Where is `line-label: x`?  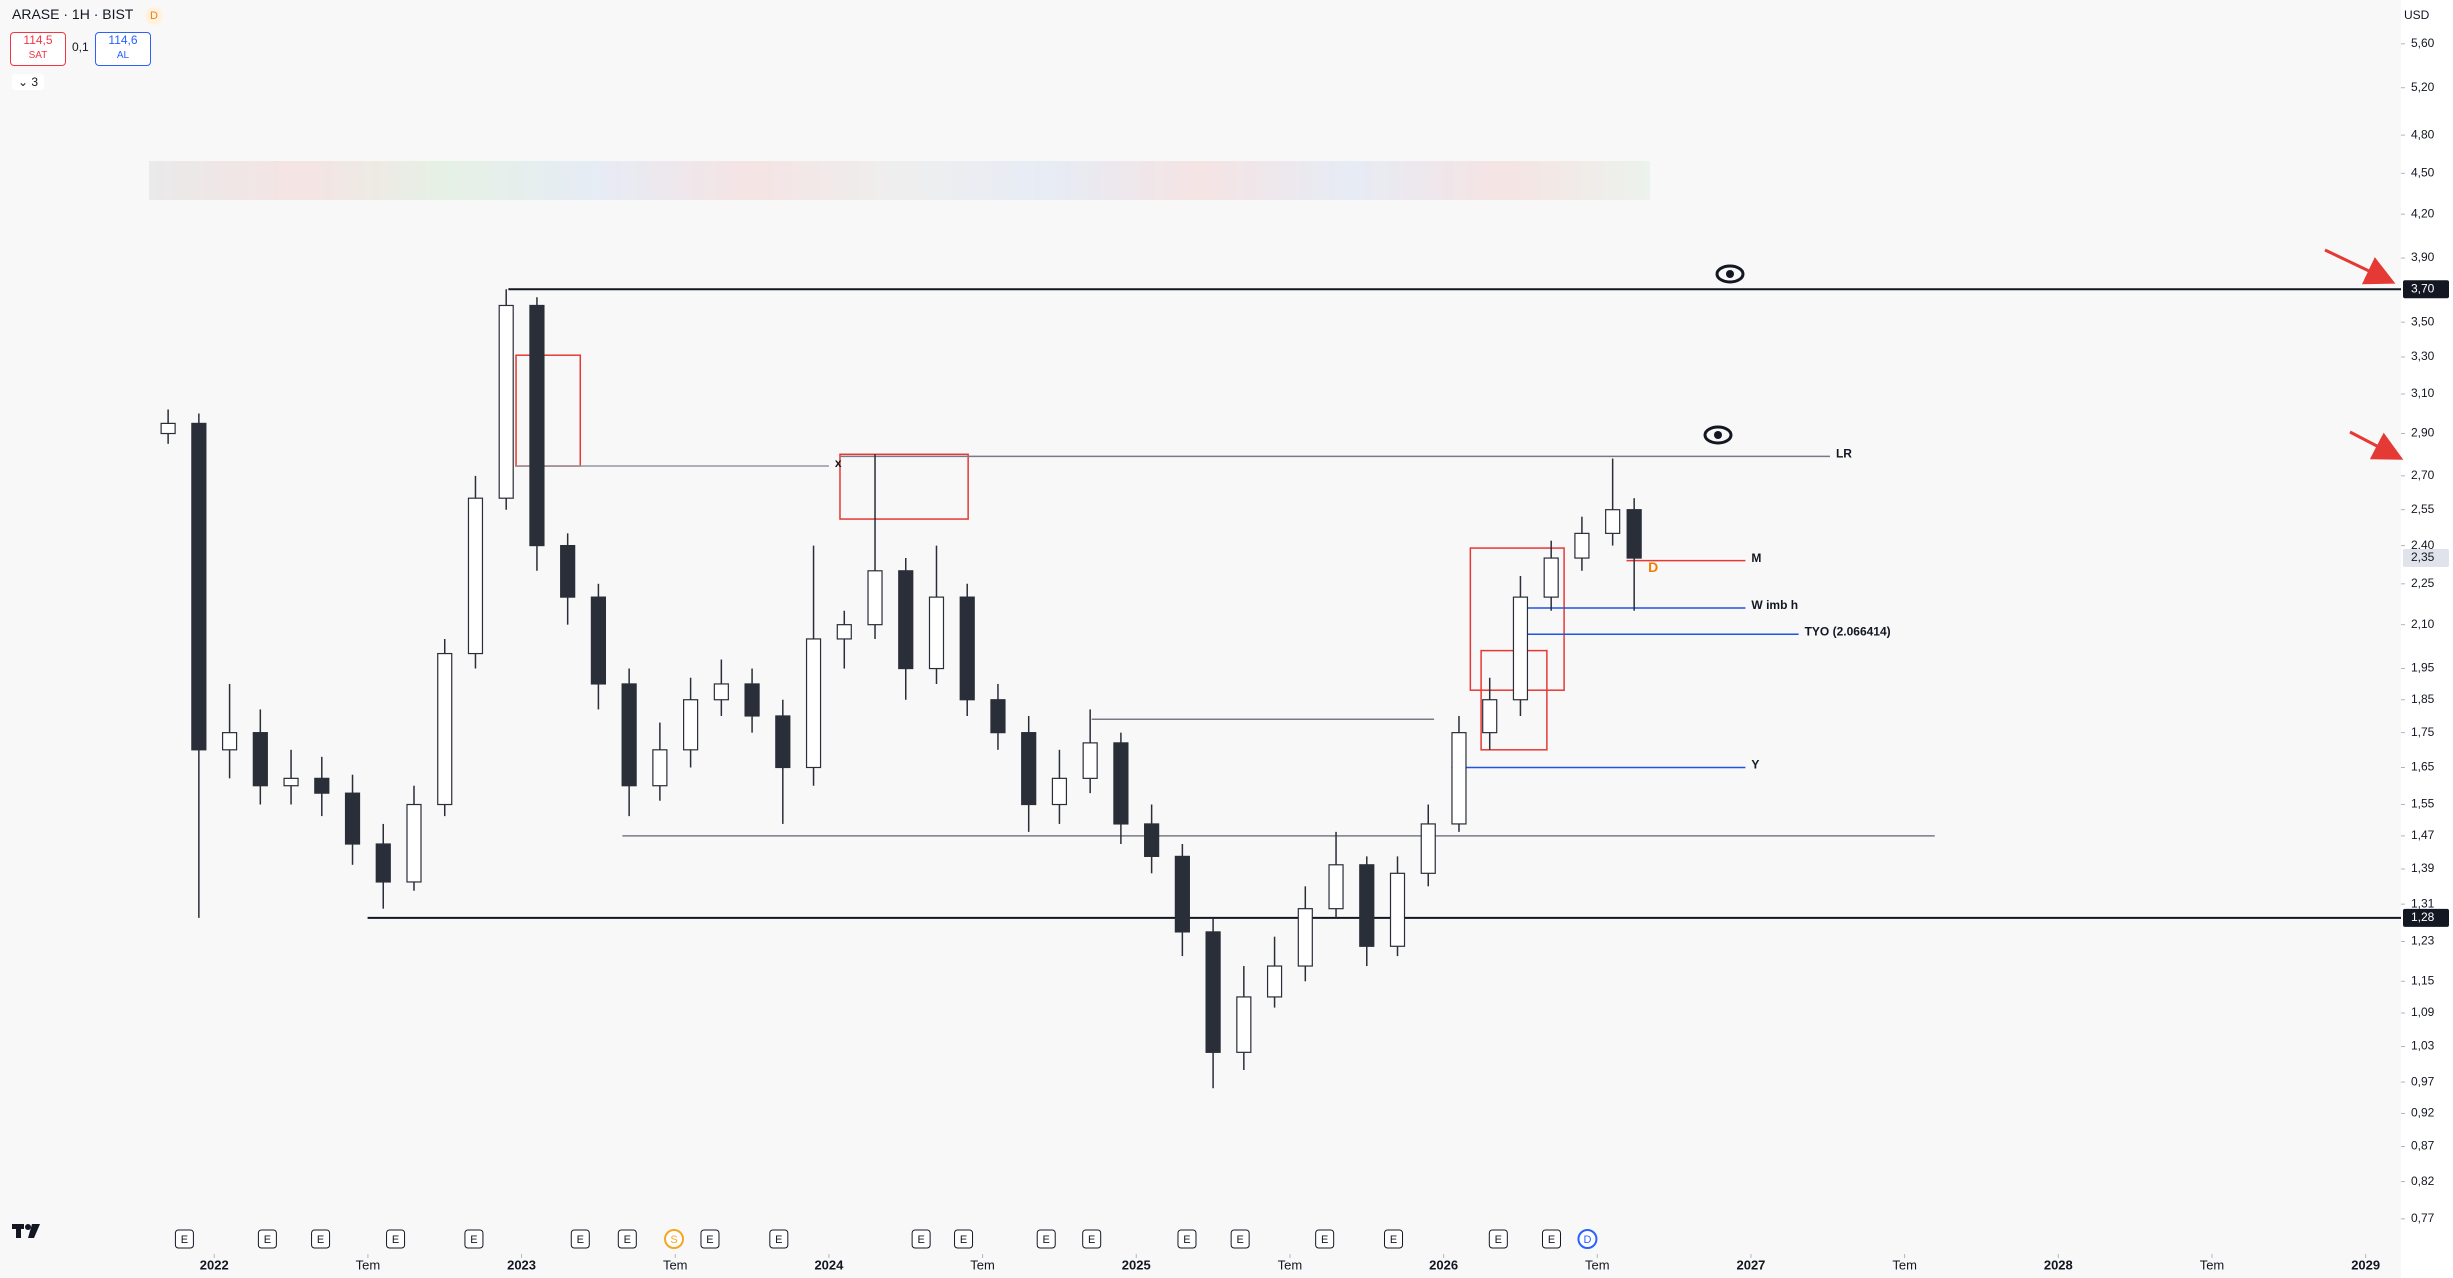 line-label: x is located at coordinates (838, 463).